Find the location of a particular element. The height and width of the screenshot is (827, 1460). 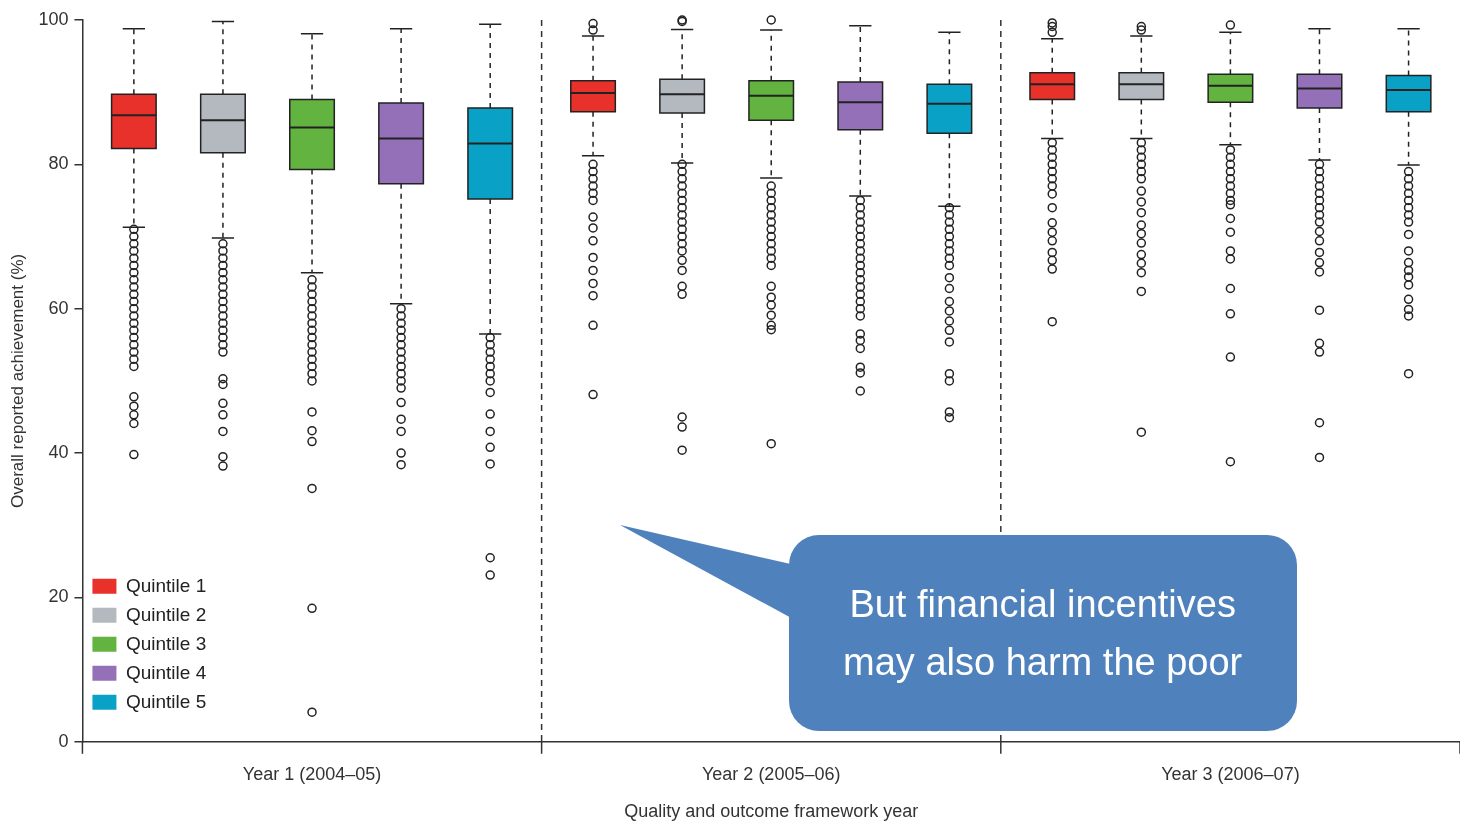

y-tick-label: 0 is located at coordinates (63, 740).